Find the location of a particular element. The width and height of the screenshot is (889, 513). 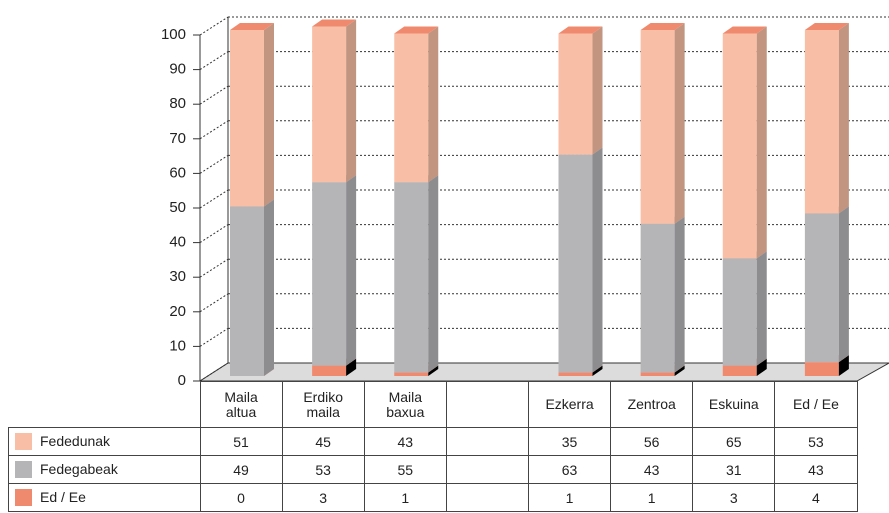

category-cell is located at coordinates (487, 404).